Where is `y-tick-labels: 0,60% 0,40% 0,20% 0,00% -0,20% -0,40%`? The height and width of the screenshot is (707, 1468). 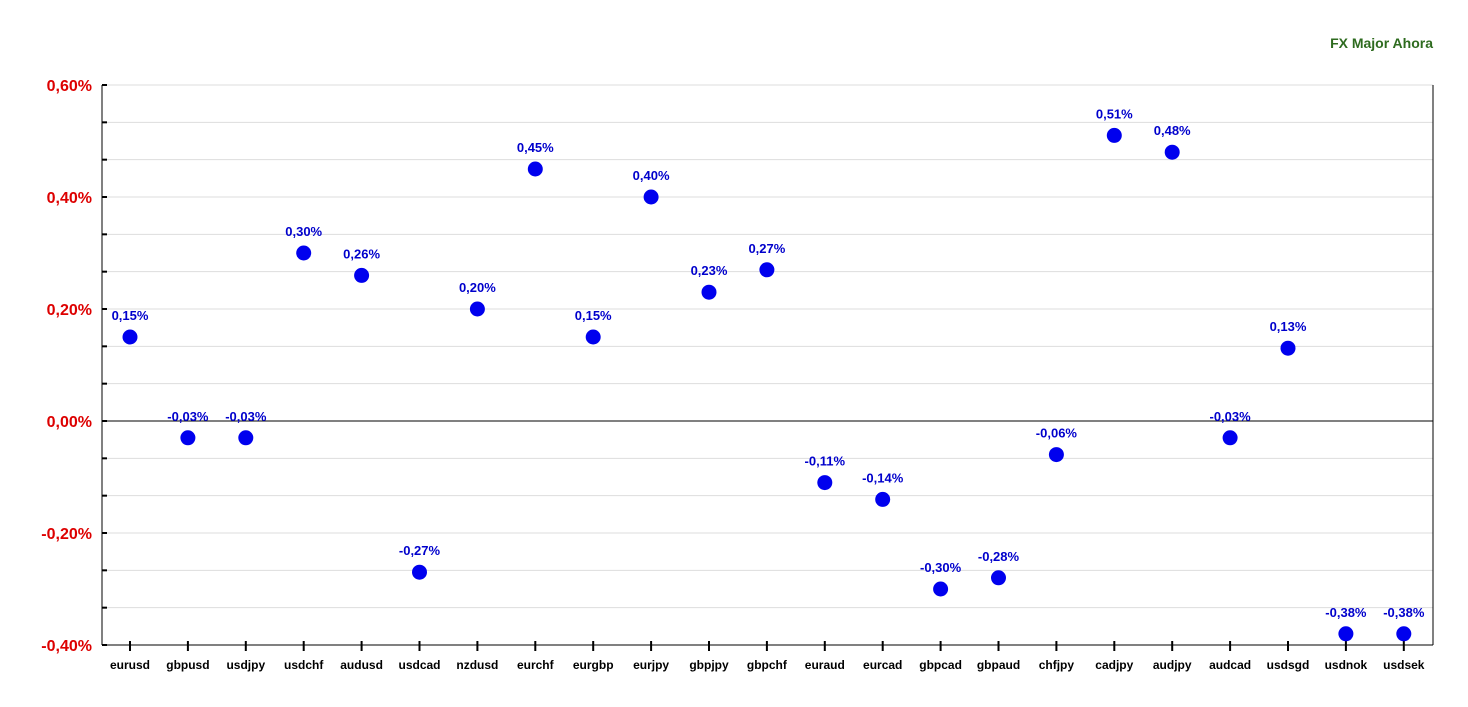
y-tick-labels: 0,60% 0,40% 0,20% 0,00% -0,20% -0,40% is located at coordinates (66, 366).